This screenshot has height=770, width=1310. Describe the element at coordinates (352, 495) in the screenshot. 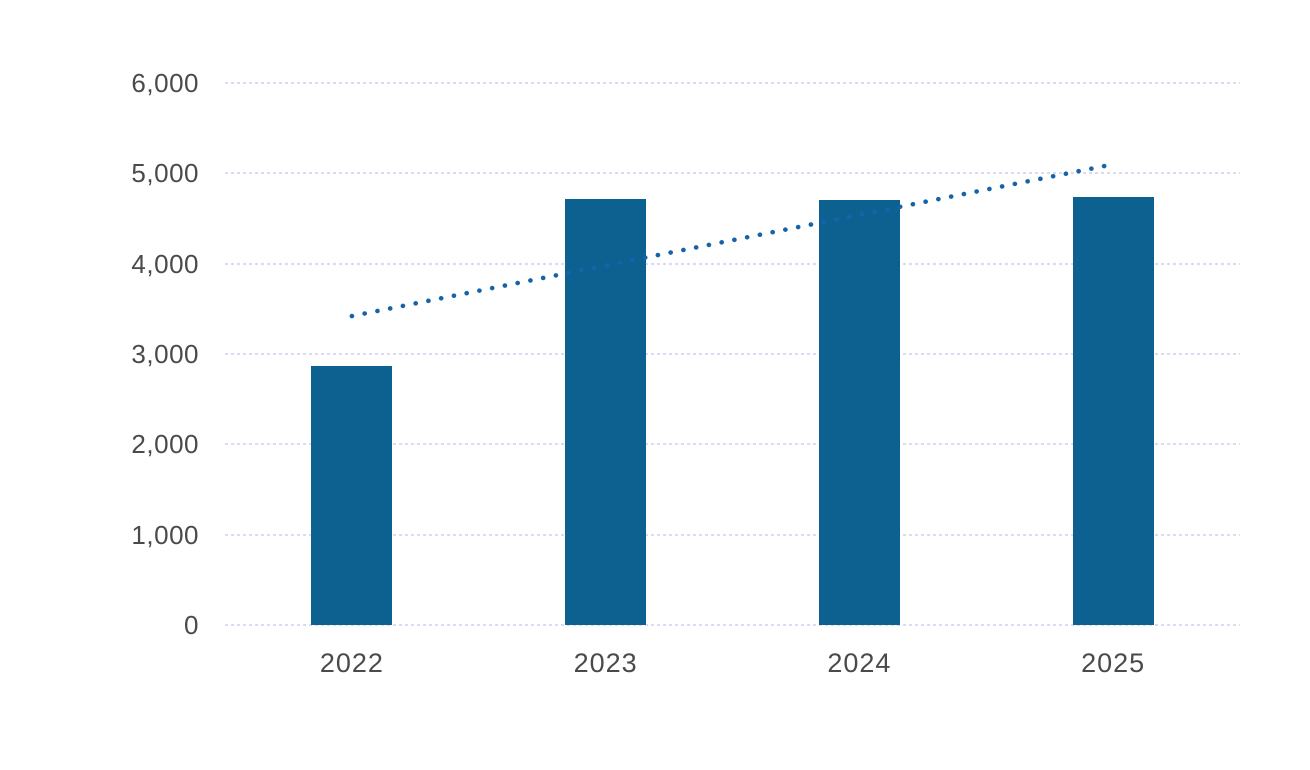

I see `bar-2022` at that location.